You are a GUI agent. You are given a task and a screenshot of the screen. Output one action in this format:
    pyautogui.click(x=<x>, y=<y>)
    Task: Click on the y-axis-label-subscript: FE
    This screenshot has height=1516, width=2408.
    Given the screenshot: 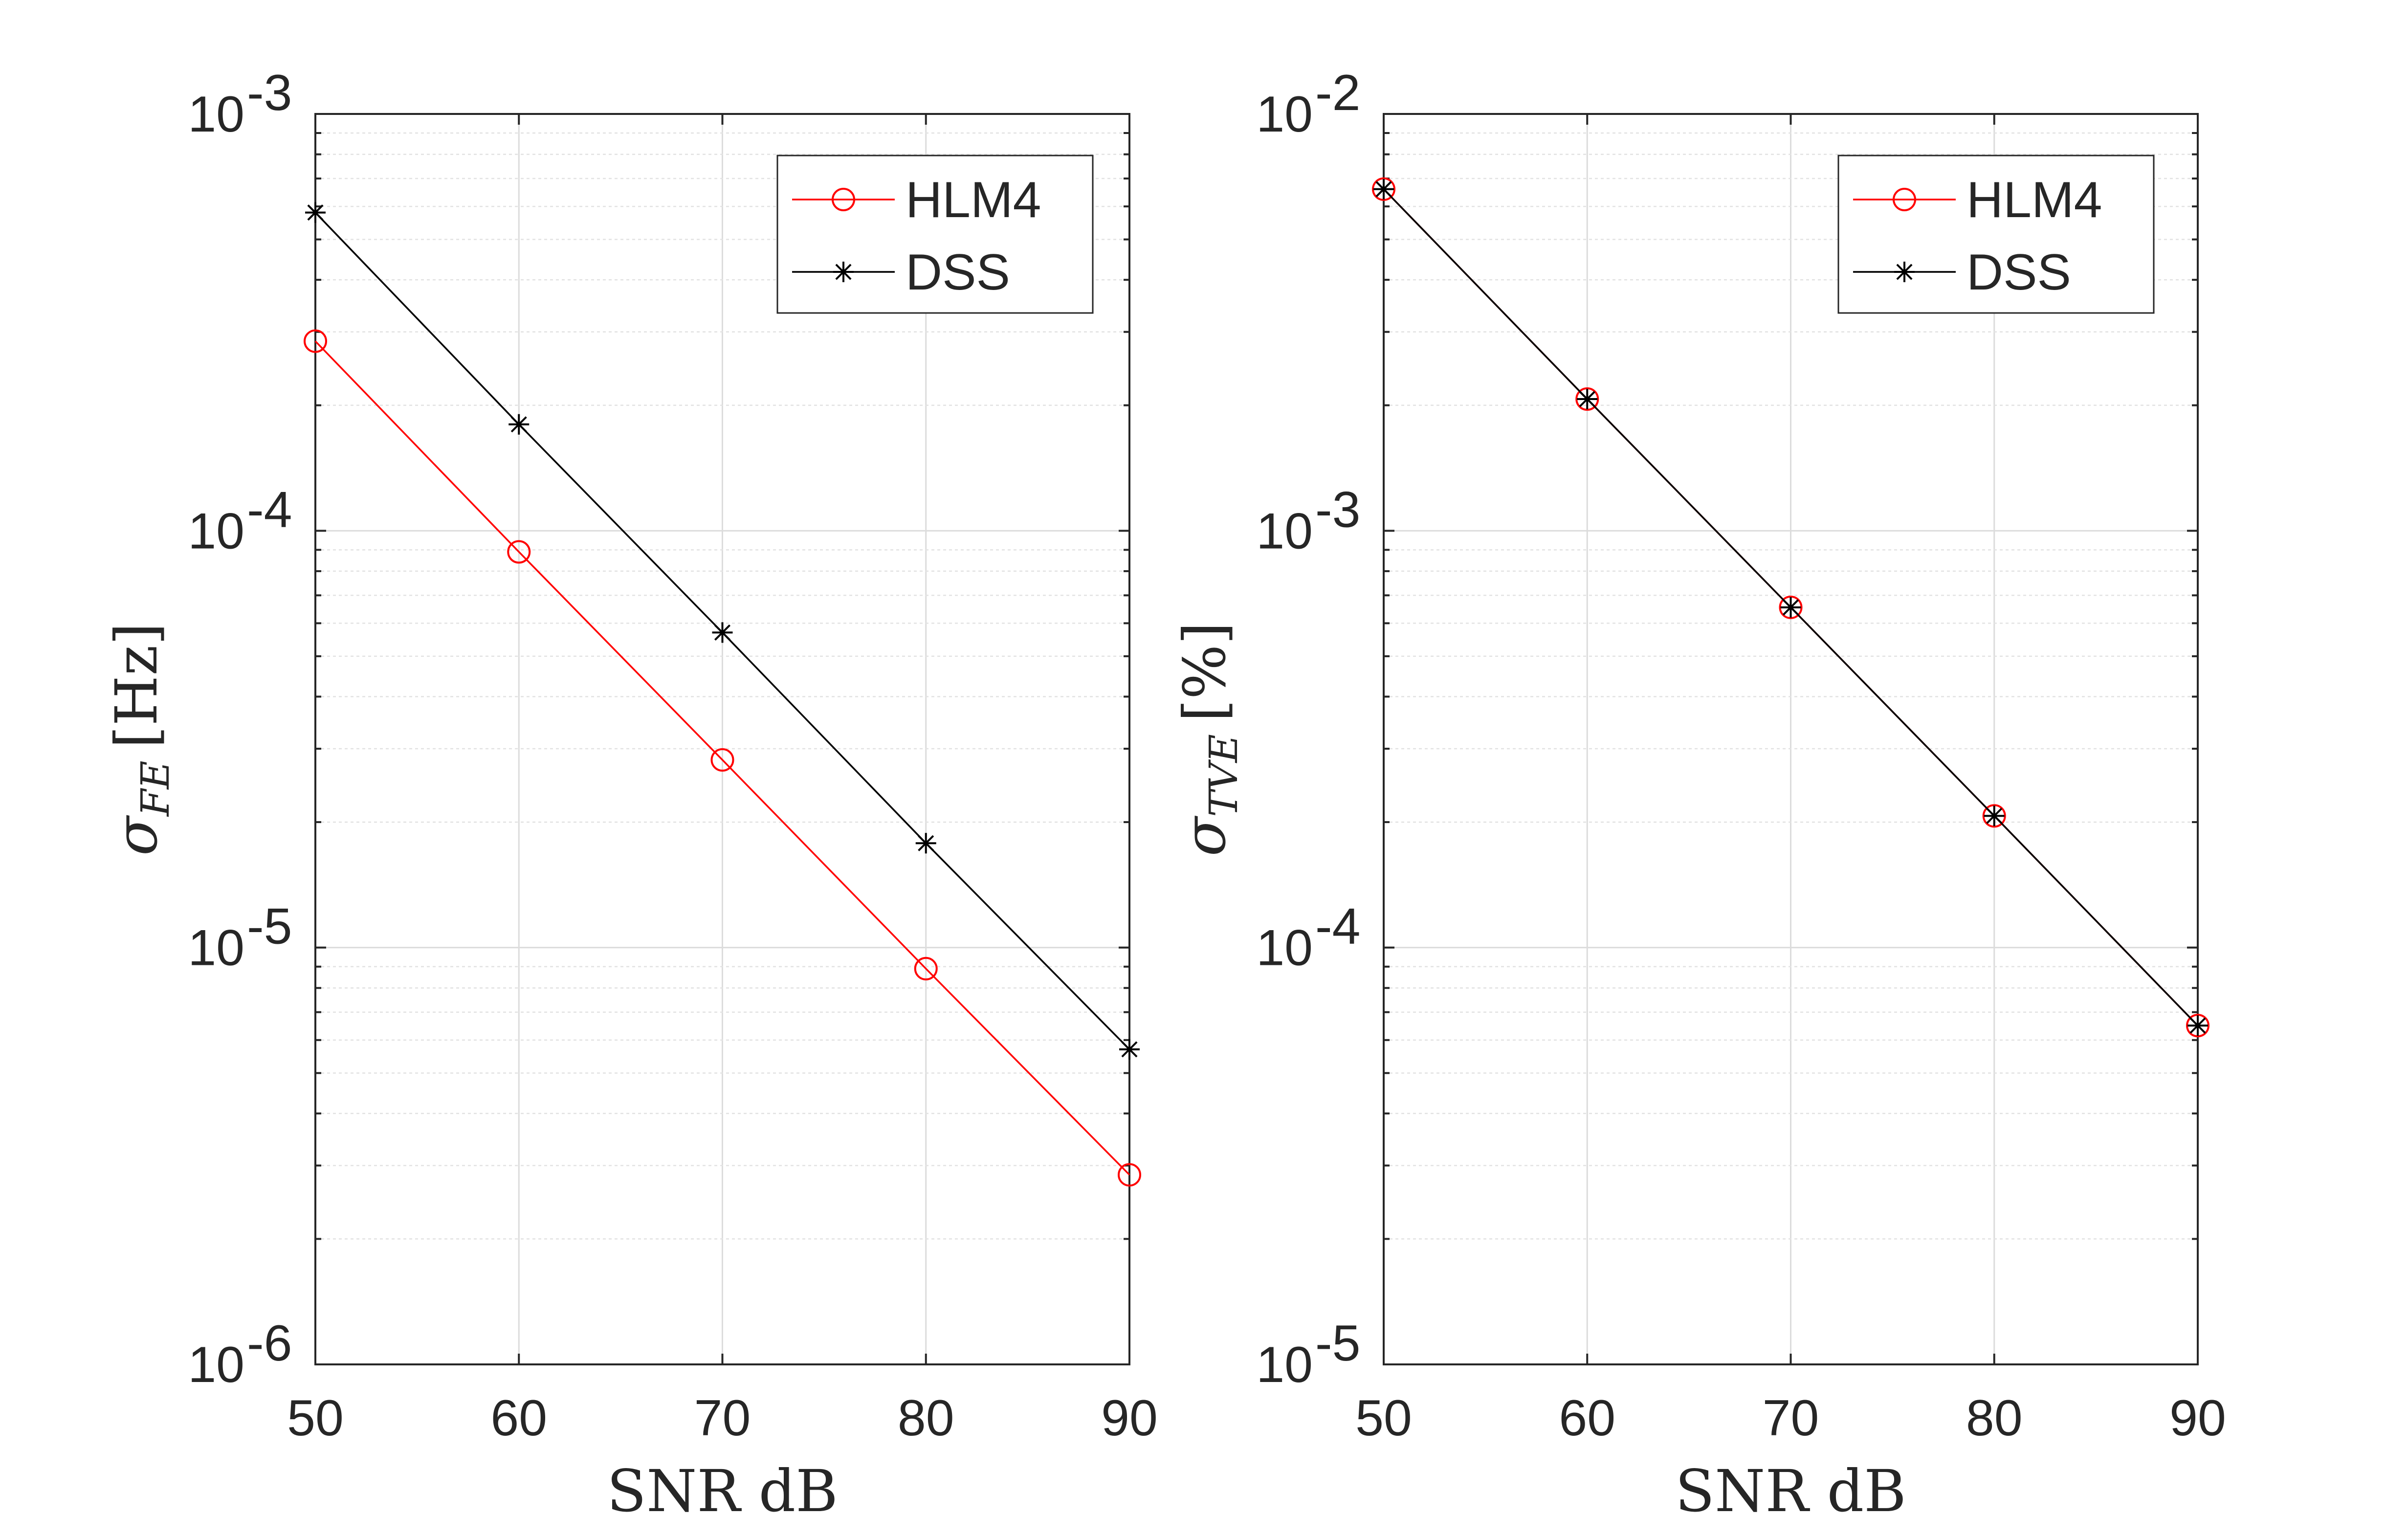 What is the action you would take?
    pyautogui.click(x=155, y=788)
    